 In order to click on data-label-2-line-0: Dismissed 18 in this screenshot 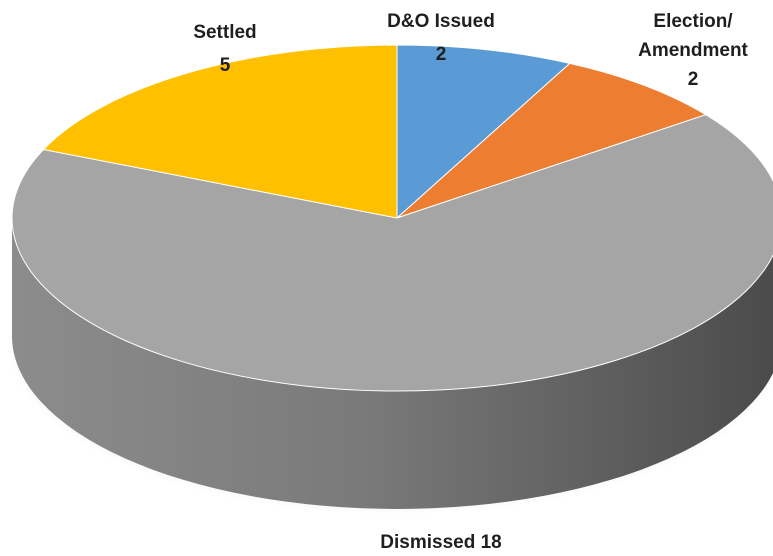, I will do `click(440, 542)`.